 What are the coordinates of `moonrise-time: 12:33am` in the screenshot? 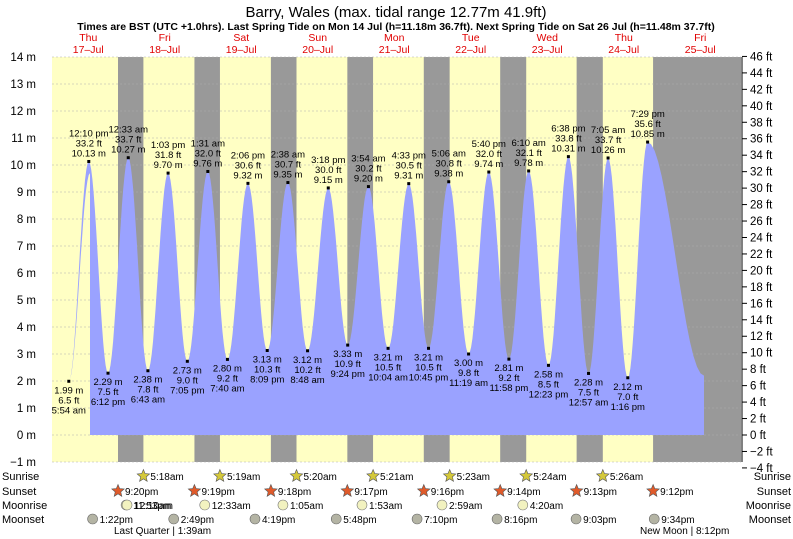 It's located at (231, 506).